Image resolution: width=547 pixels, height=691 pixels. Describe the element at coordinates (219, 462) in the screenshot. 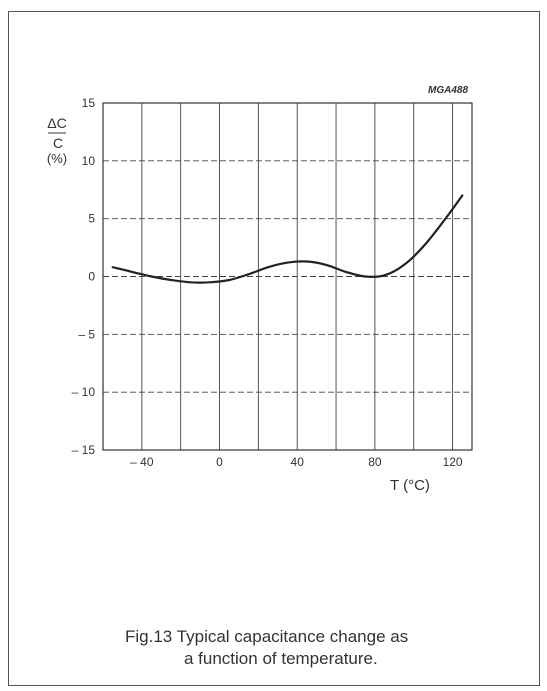

I see `x-tick-label: 0` at that location.